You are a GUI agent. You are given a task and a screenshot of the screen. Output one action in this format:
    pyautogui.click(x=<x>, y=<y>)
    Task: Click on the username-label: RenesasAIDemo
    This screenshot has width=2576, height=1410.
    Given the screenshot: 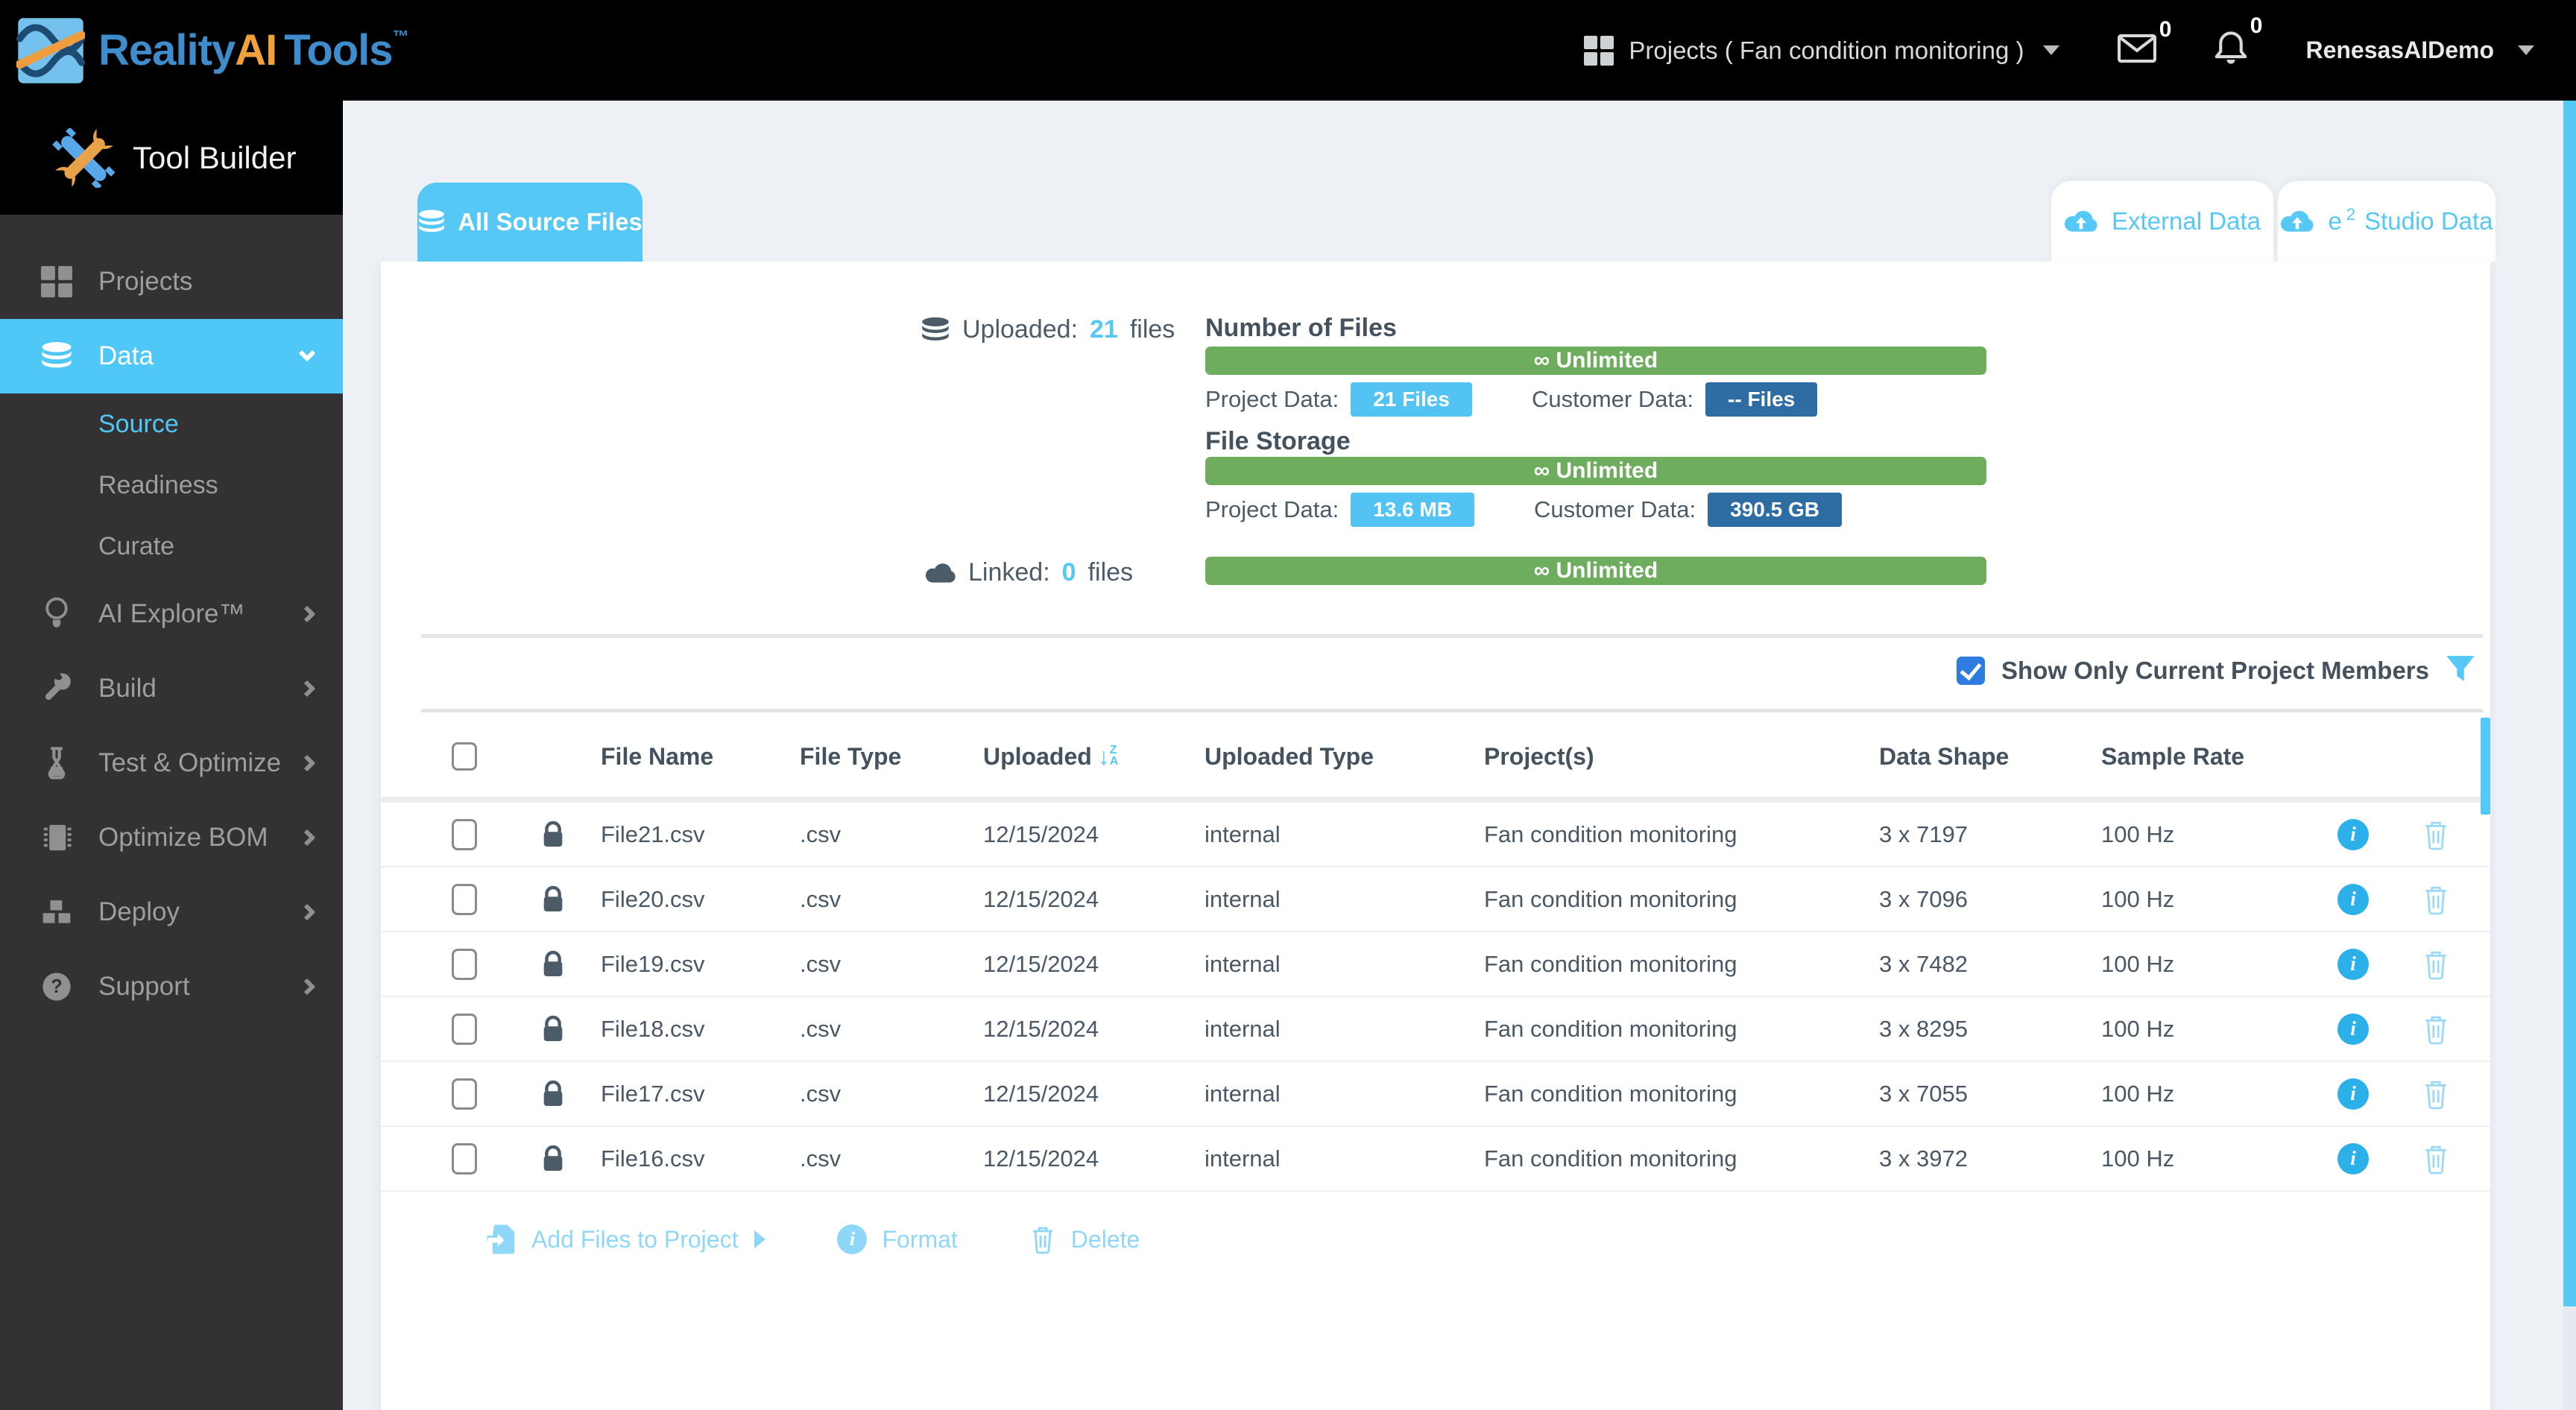 What is the action you would take?
    pyautogui.click(x=2399, y=50)
    